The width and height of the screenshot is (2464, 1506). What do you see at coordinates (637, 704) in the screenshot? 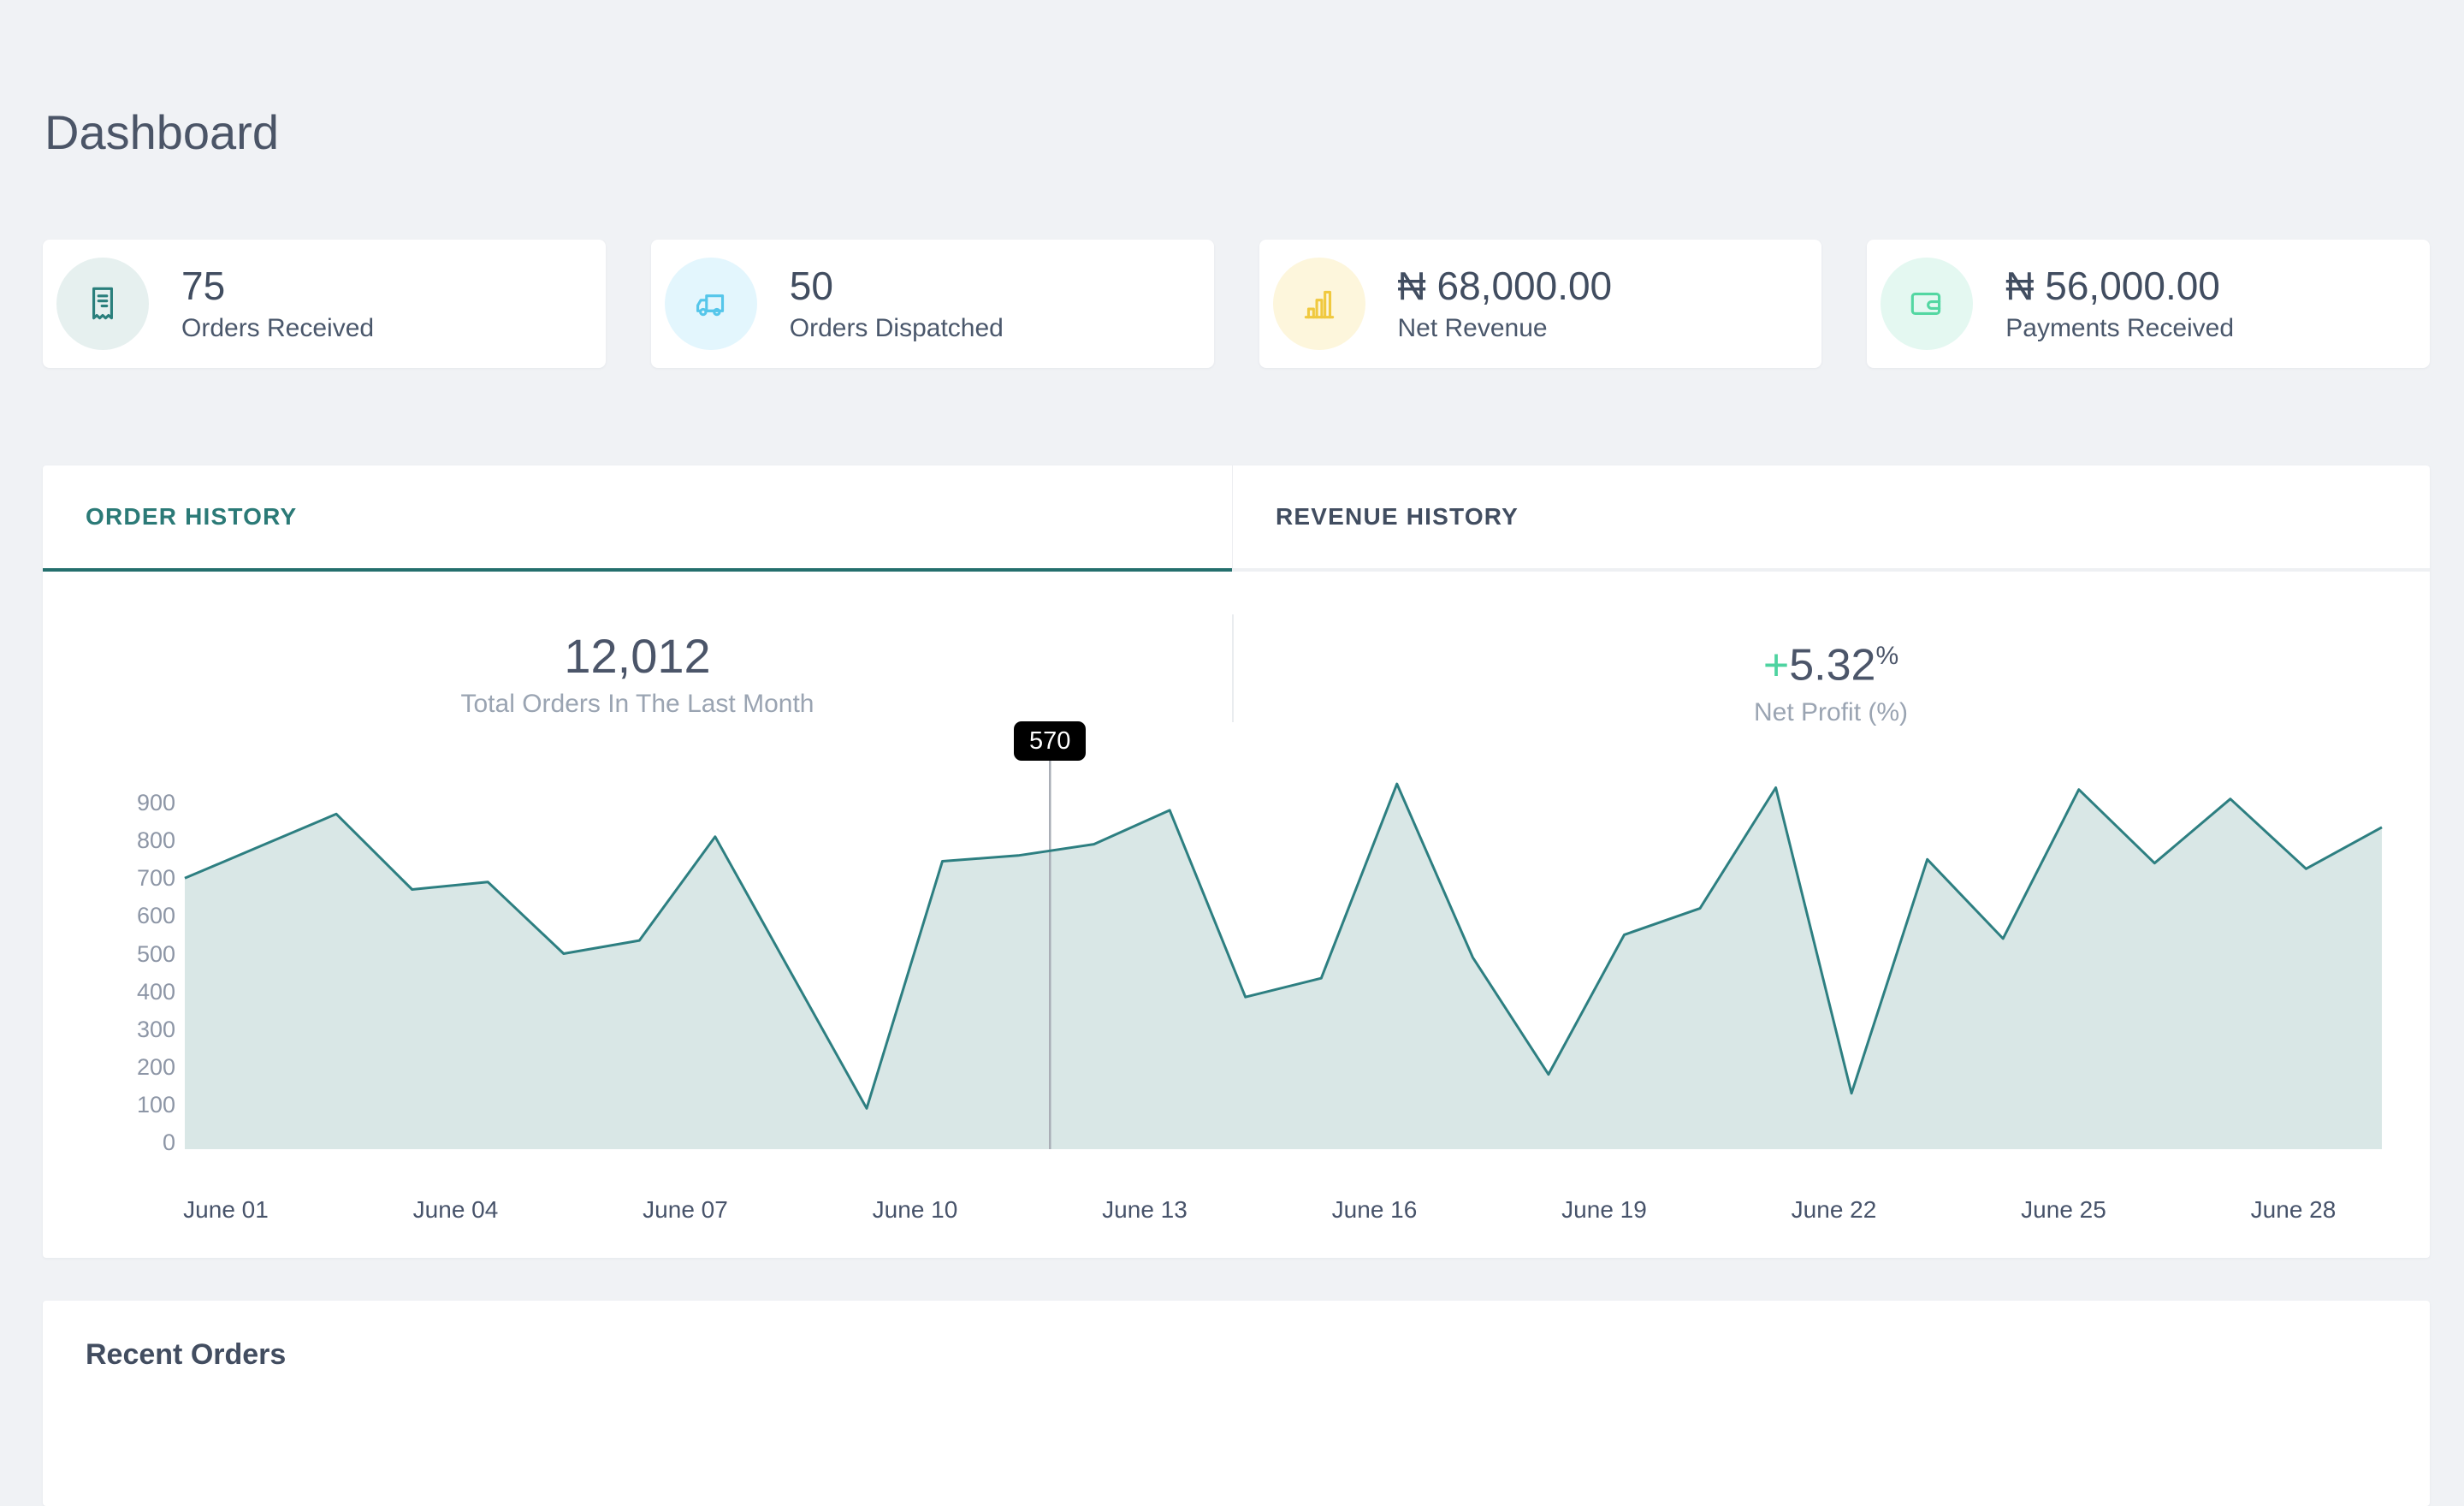
I see `total-orders-caption: Total Orders In The Last Month` at bounding box center [637, 704].